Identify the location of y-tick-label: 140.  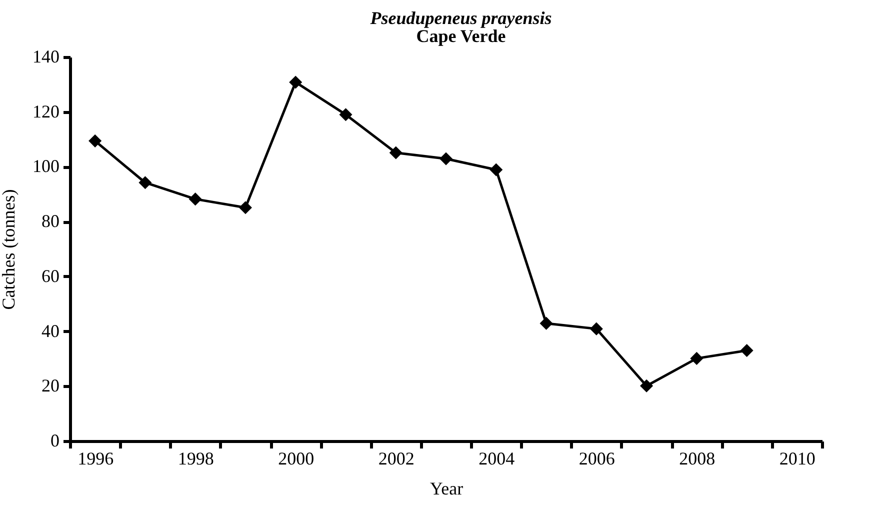
(46, 56).